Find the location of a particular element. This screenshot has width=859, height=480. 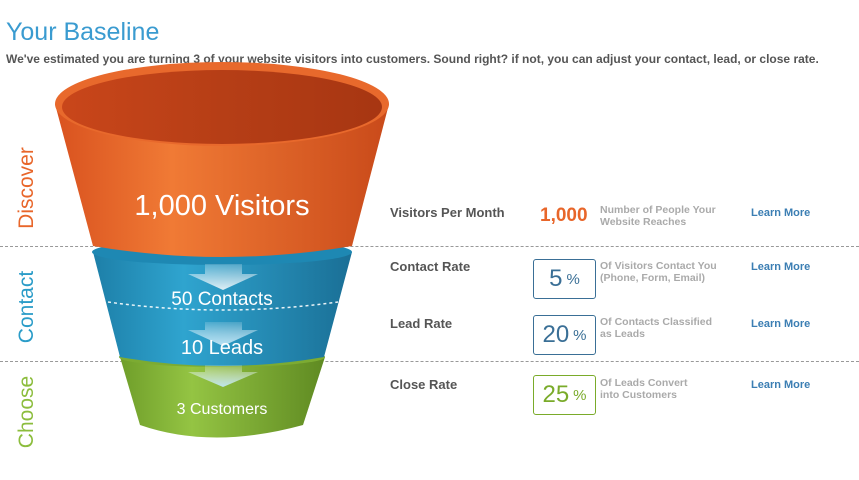

divider-discover-contact is located at coordinates (429, 246).